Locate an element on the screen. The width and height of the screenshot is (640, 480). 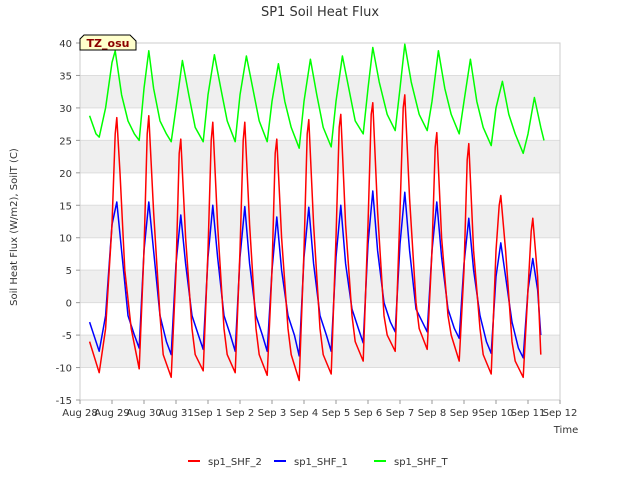
x-tick-label: Sep 12 is located at coordinates (560, 413).